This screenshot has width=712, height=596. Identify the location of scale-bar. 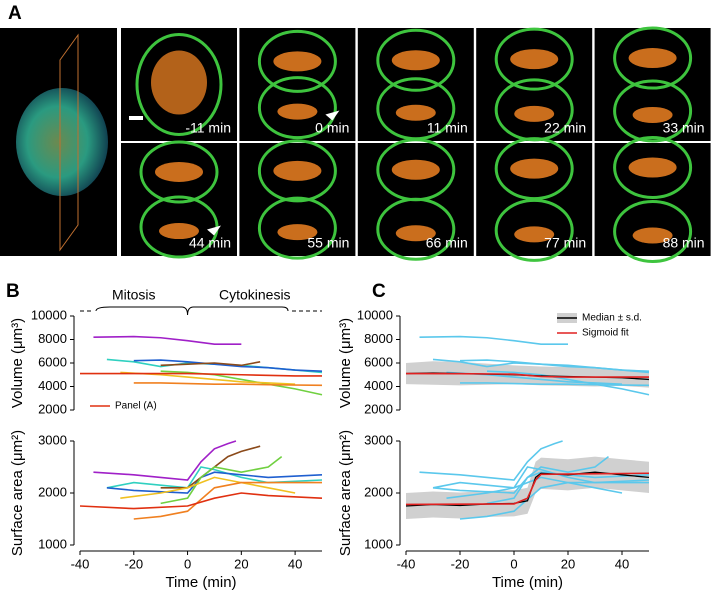
(136, 118).